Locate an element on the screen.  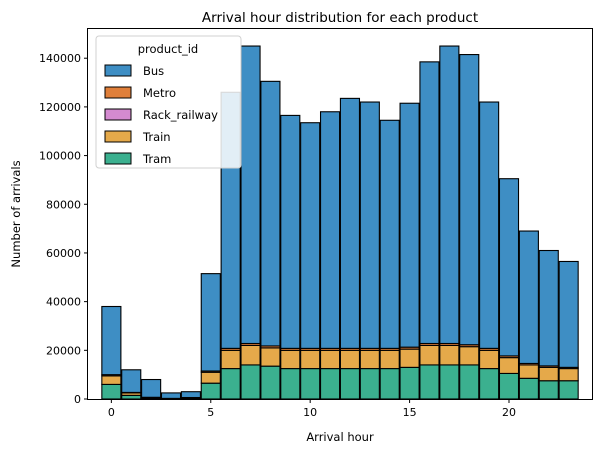
legend-swatch-metro is located at coordinates (118, 92).